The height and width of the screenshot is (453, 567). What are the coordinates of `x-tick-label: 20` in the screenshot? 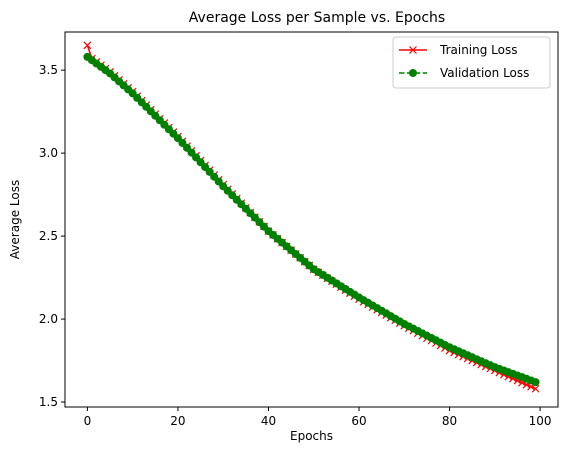 It's located at (177, 421).